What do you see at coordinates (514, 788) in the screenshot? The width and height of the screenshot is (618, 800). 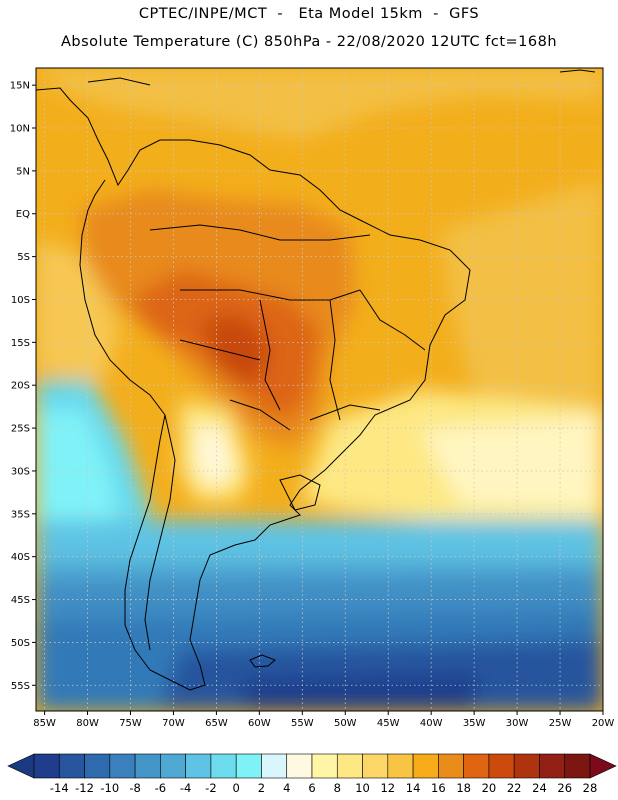 I see `colorbar-tick-label: 22` at bounding box center [514, 788].